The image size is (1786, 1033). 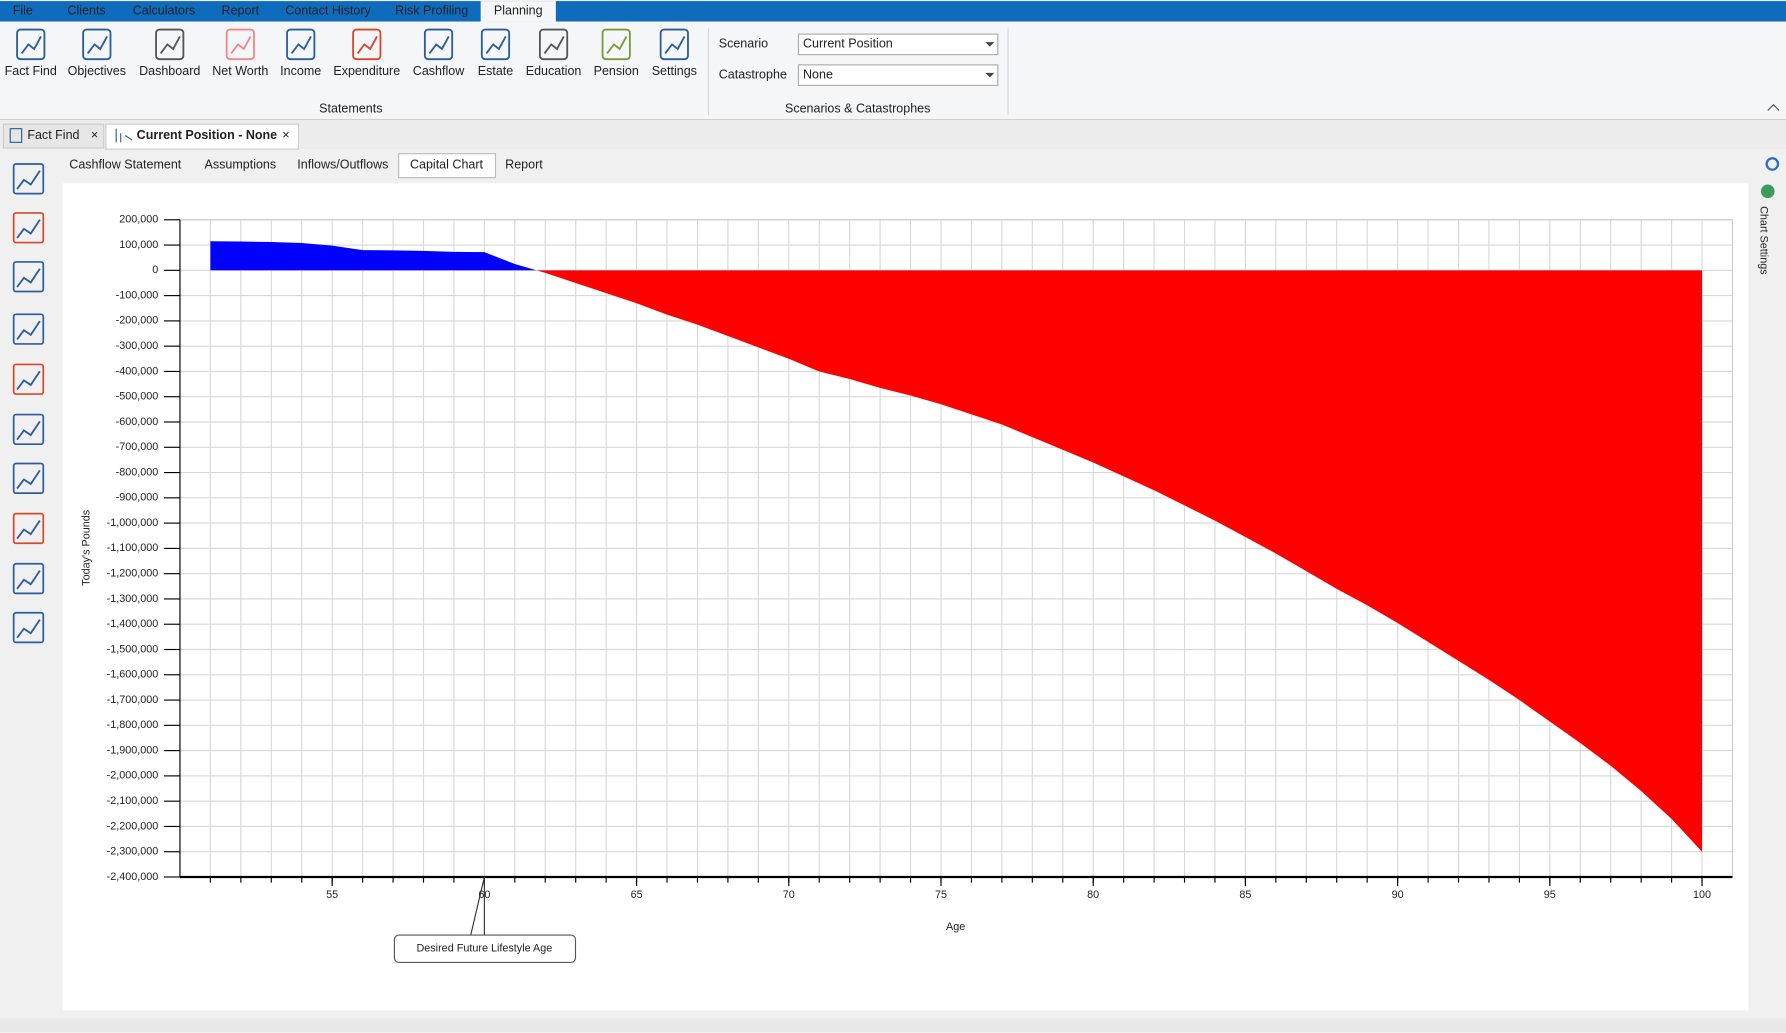 I want to click on y-tick-label: -2,000,000, so click(x=133, y=776).